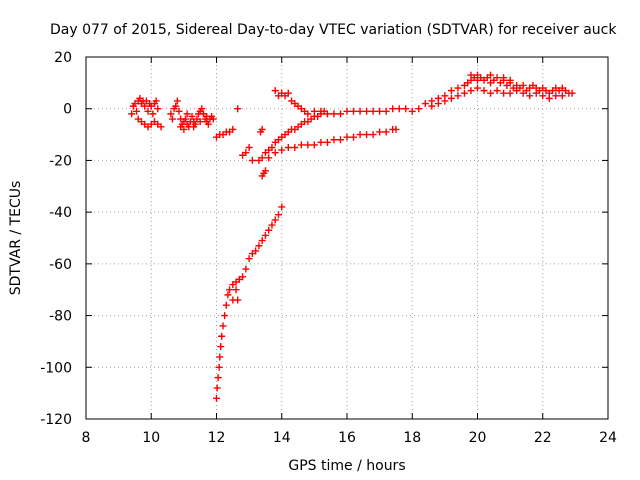 The image size is (640, 480). I want to click on y-tick-labels: 20 0 -20 -40 -60 -80 -100 -120, so click(56, 239).